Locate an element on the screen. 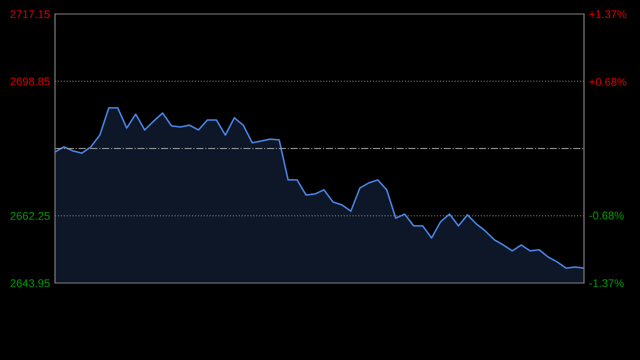  y2-tick-label: -1.37% is located at coordinates (606, 283).